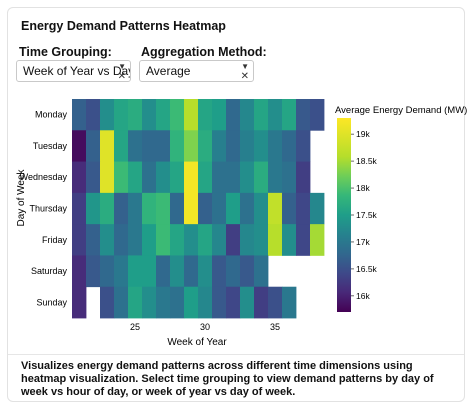 This screenshot has height=408, width=474. Describe the element at coordinates (73, 71) in the screenshot. I see `time-grouping-select: Week of Year vs Day ... ▼ ✕` at that location.